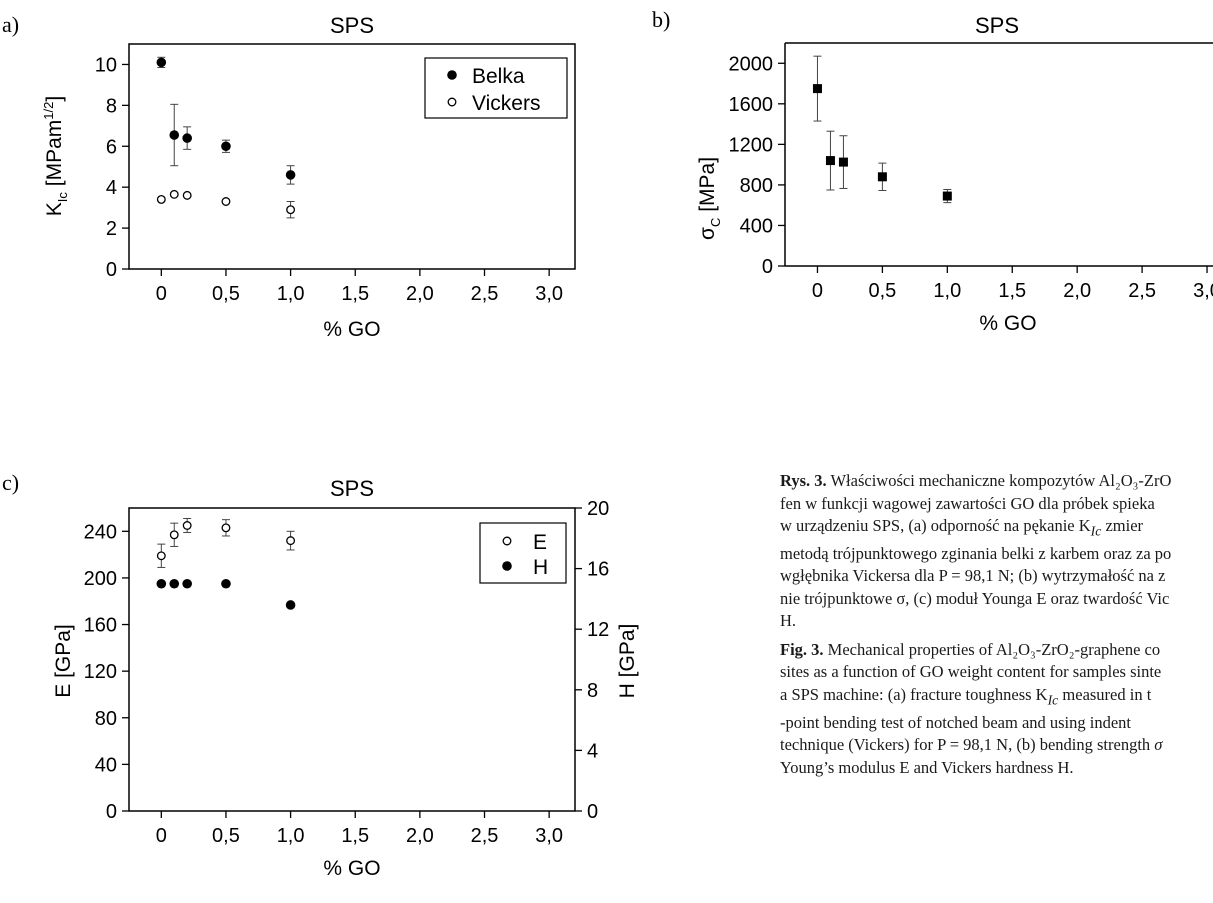 The width and height of the screenshot is (1213, 903). Describe the element at coordinates (523, 553) in the screenshot. I see `chart-c-legend: E H` at that location.